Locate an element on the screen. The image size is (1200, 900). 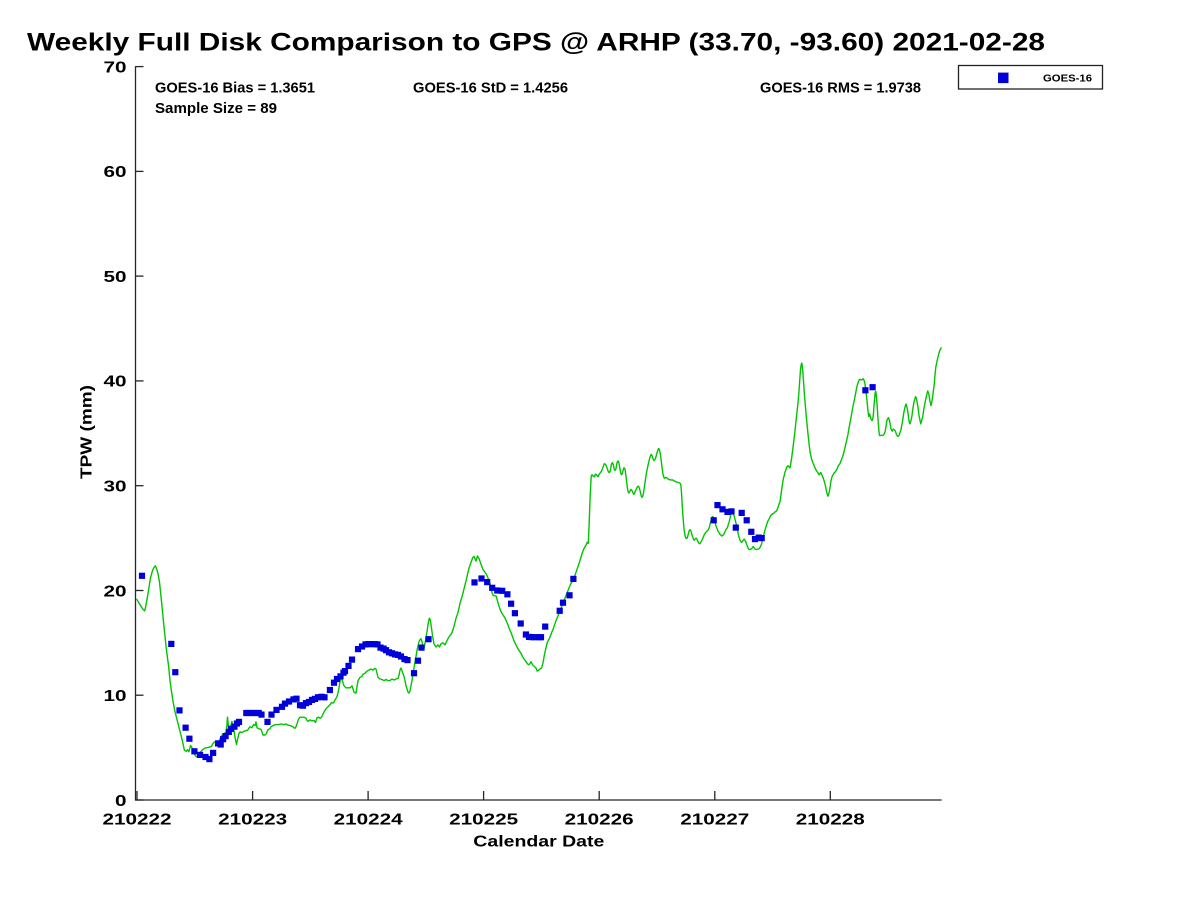
svg-text: GOES-16 Bias = 1.3651 is located at coordinates (235, 87).